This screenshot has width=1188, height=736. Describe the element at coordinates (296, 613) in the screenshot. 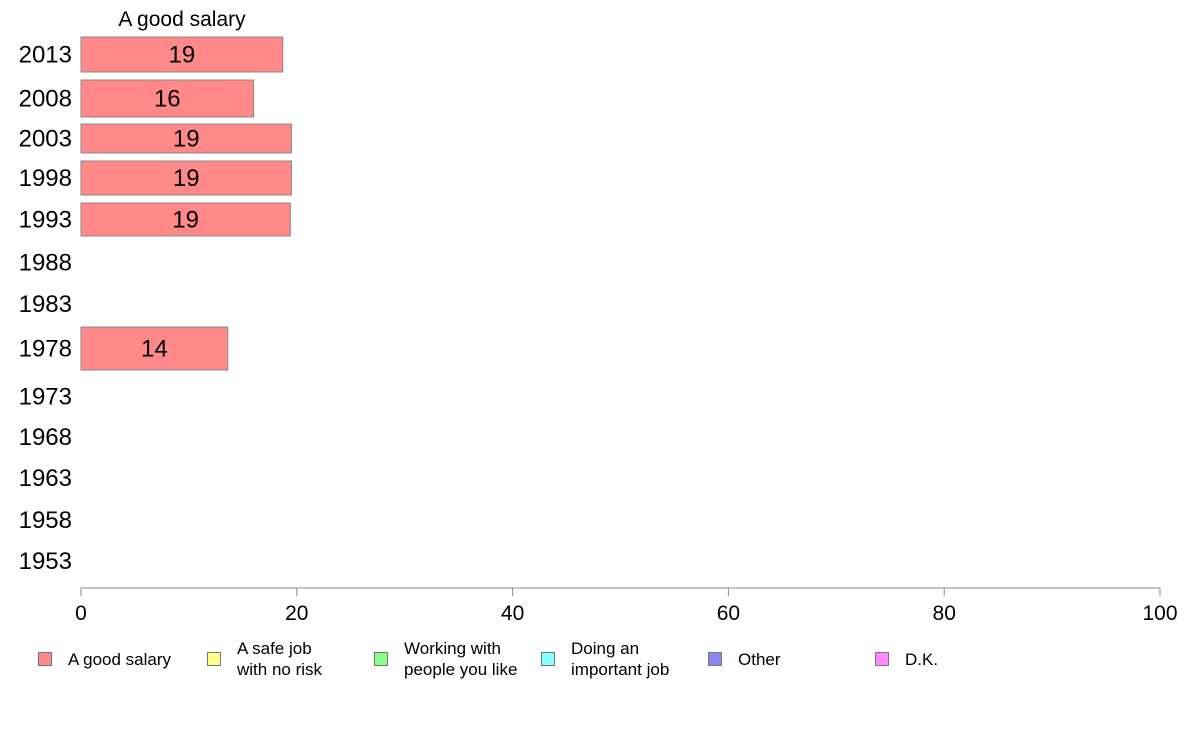

I see `x-tick-label: 20` at that location.